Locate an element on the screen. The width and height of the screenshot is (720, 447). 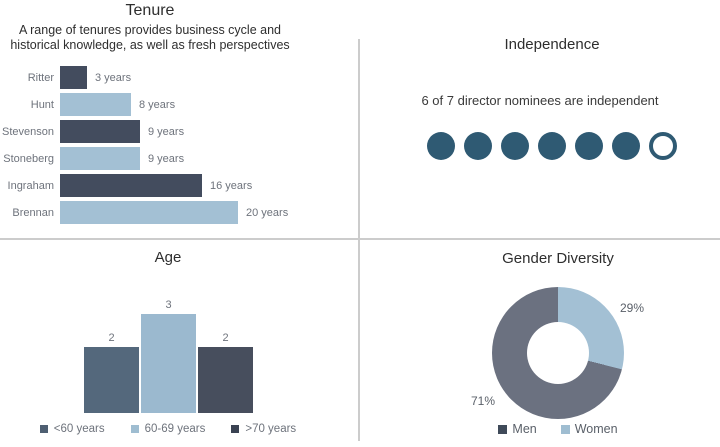
vertical-divider is located at coordinates (359, 240).